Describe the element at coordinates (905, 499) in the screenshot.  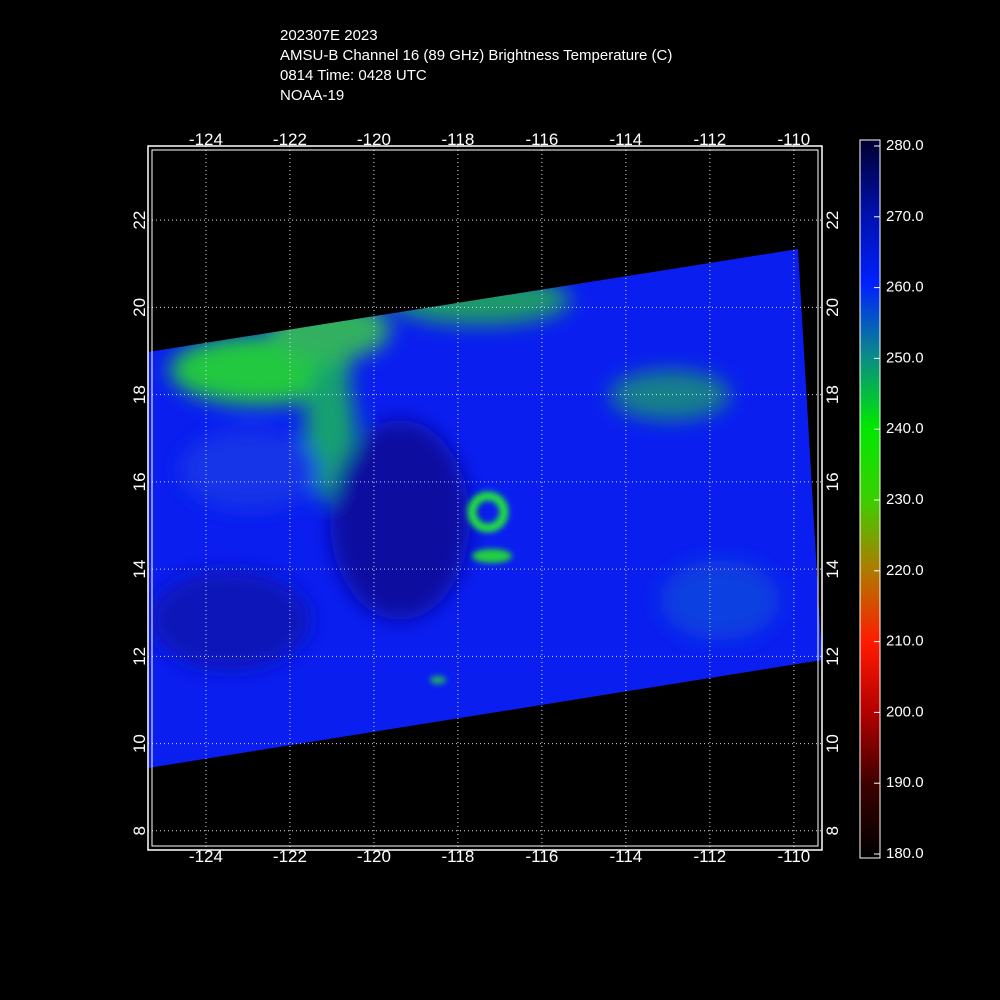
I see `colorbar-label: 230.0` at that location.